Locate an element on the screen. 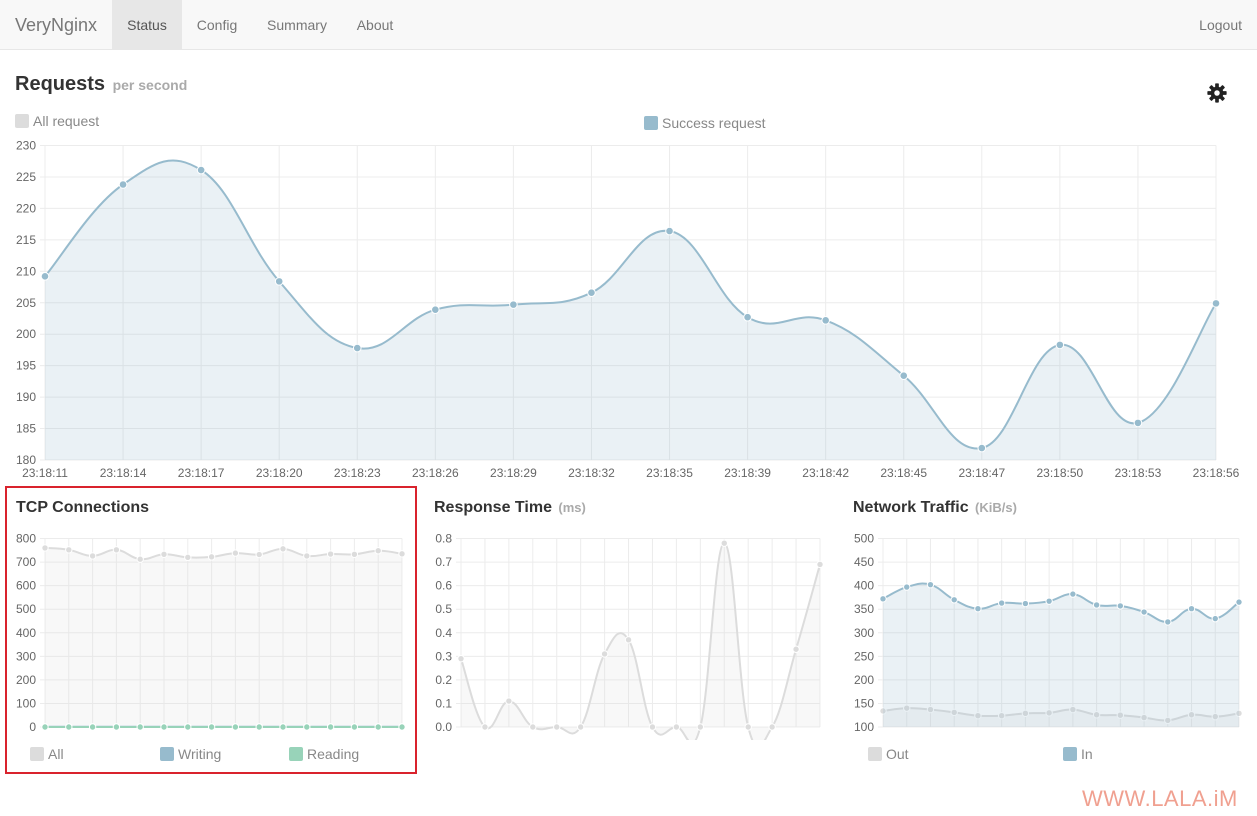 This screenshot has height=816, width=1257. y-tick-label: 150 is located at coordinates (864, 703).